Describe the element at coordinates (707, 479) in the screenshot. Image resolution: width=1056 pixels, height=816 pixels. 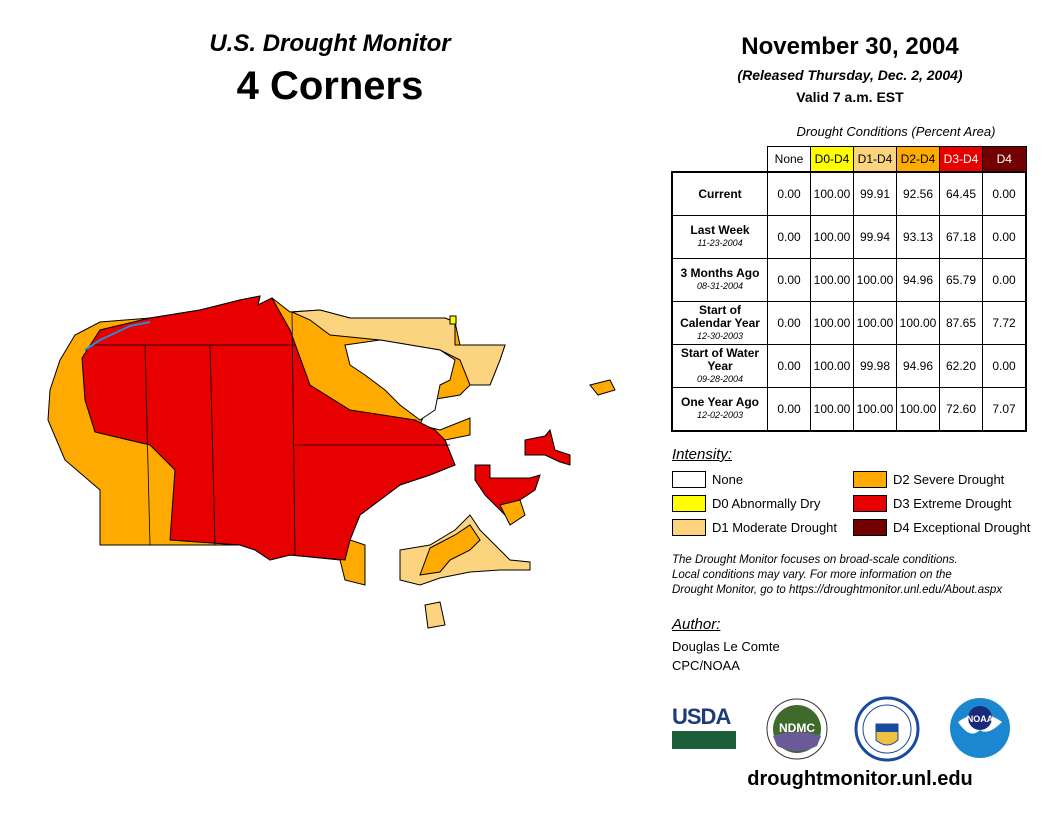
I see `legend-item: None` at that location.